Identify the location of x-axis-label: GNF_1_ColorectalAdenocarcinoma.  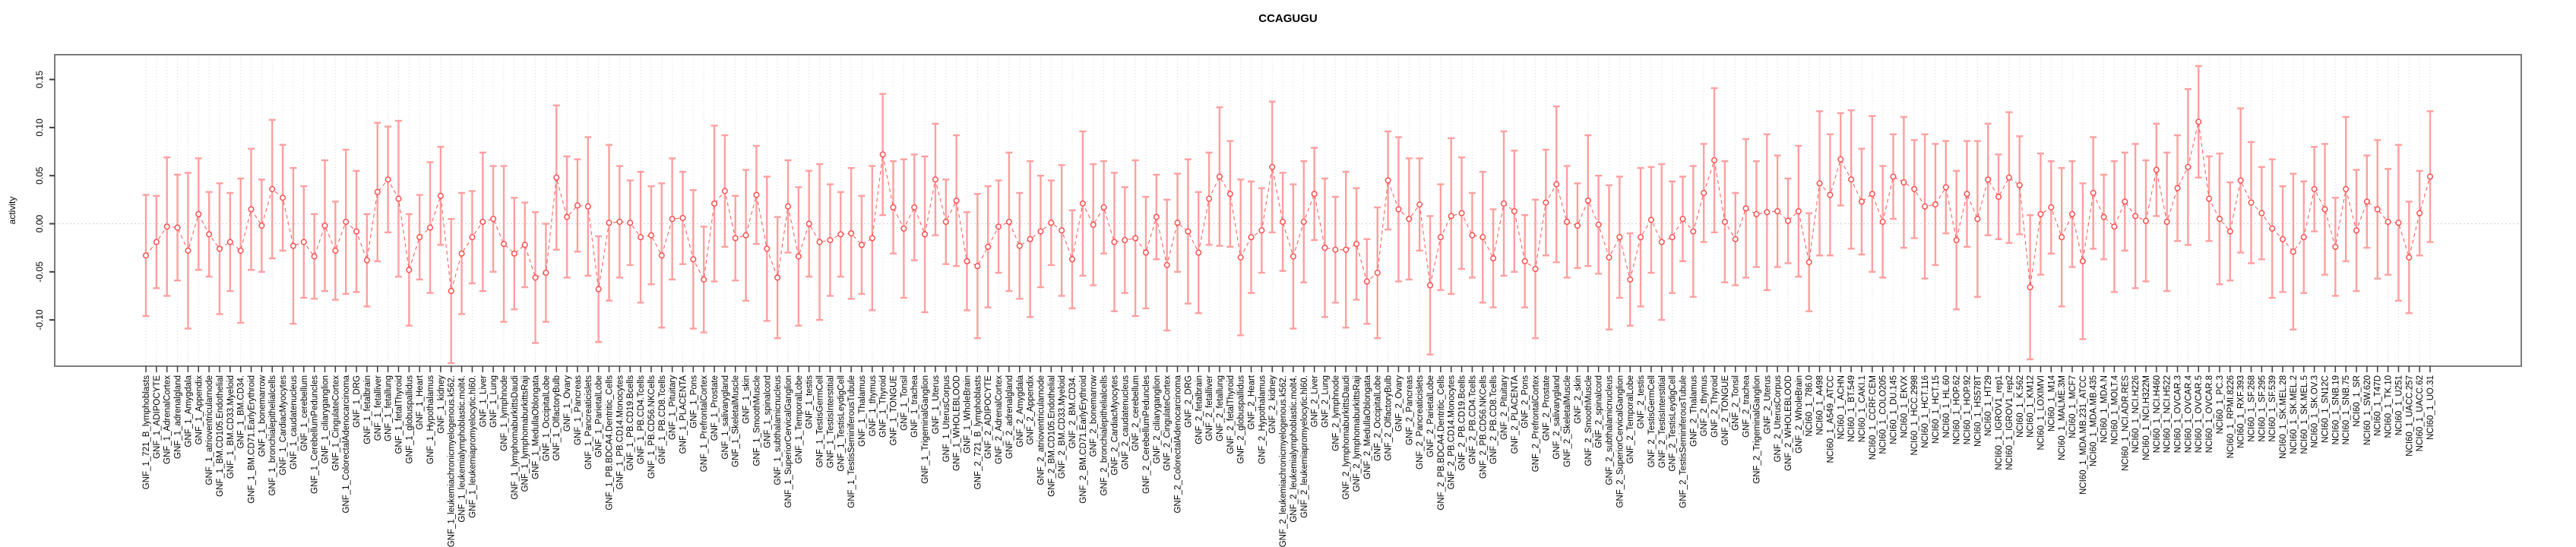
(346, 444).